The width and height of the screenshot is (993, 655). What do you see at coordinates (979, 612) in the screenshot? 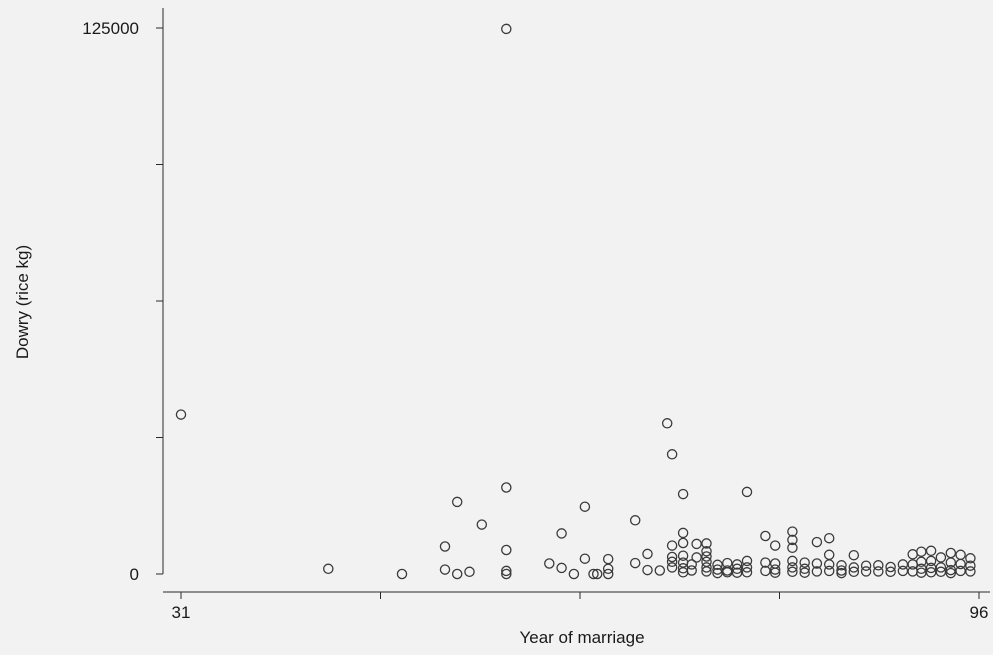
I see `x-tick-label: 96` at bounding box center [979, 612].